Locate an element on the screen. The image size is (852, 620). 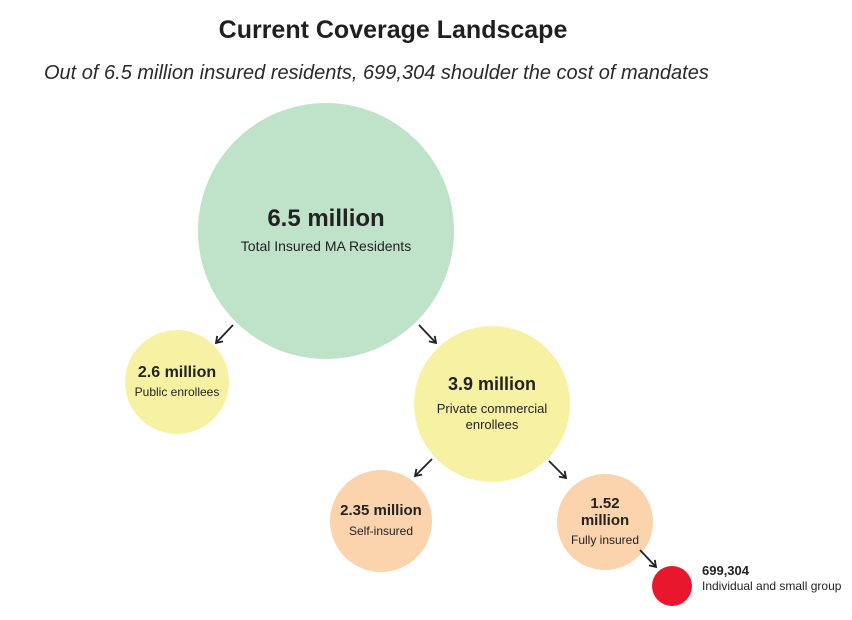
self-insured-label: Self-insured is located at coordinates (381, 531).